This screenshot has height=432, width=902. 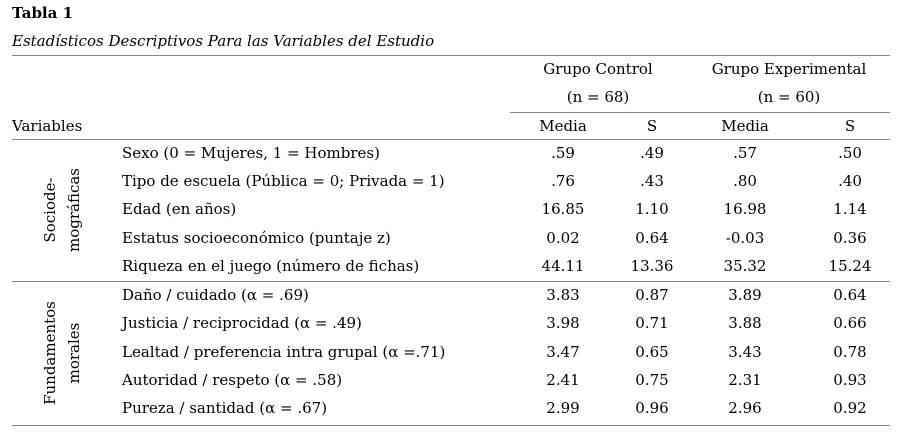 What do you see at coordinates (563, 295) in the screenshot?
I see `control-media: 3.83` at bounding box center [563, 295].